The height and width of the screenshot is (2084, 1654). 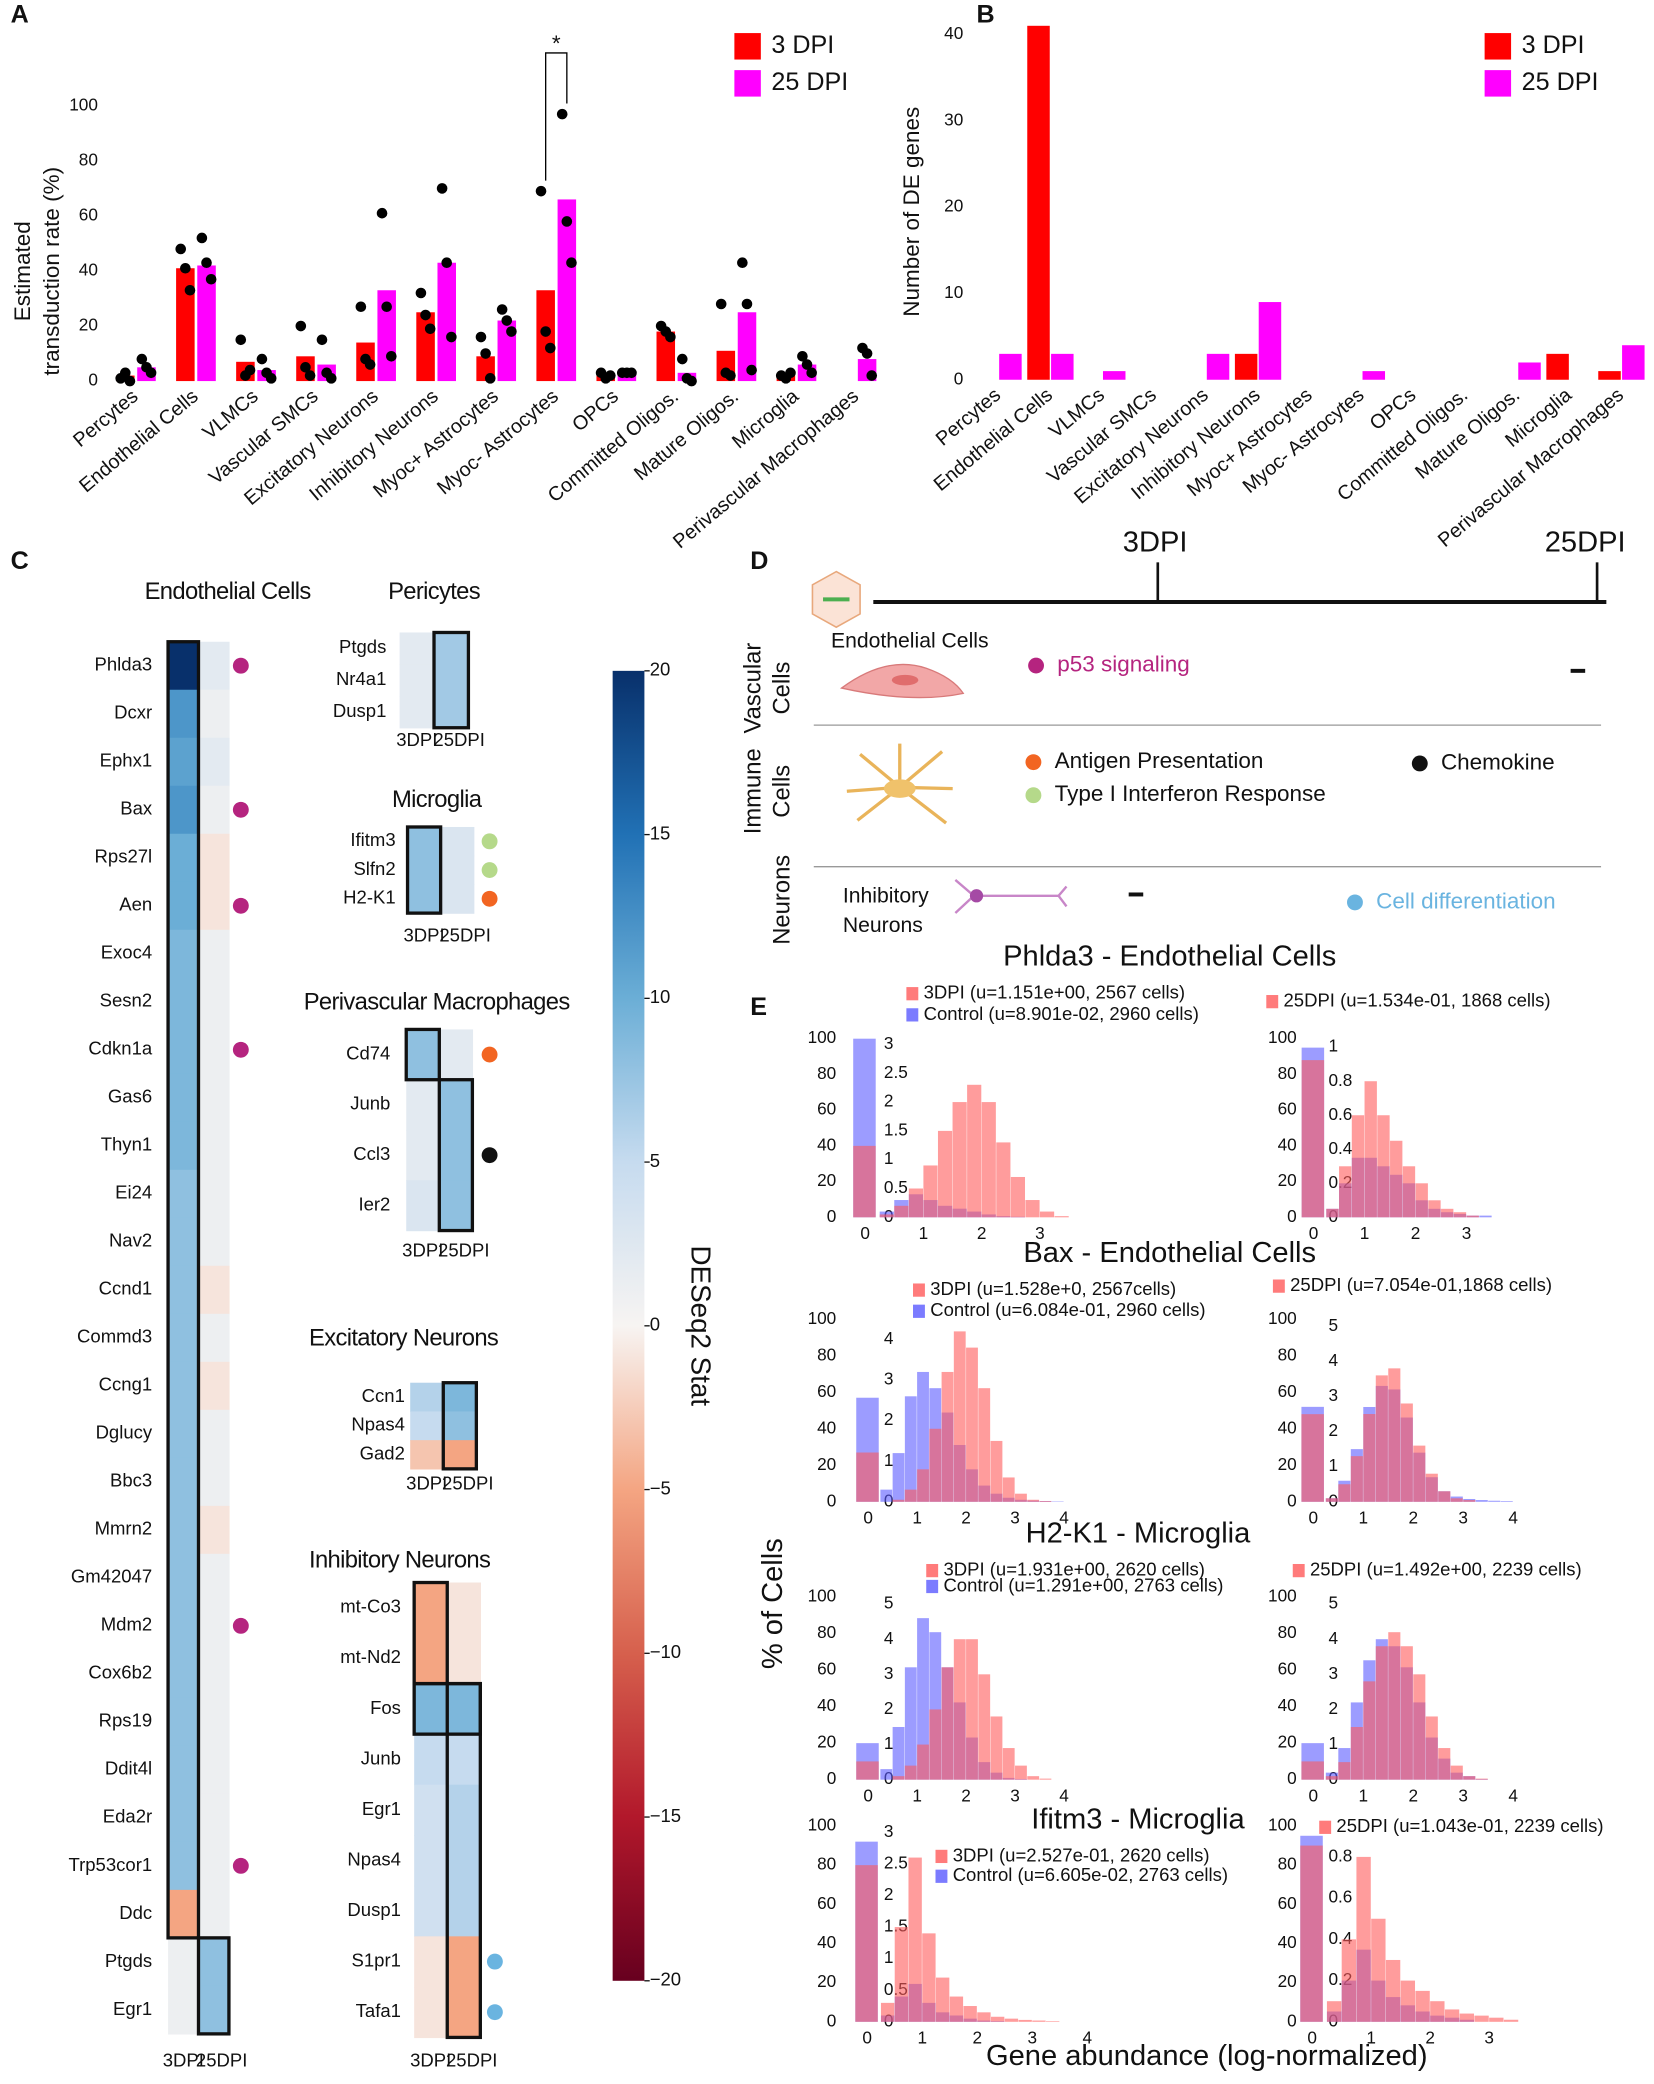 What do you see at coordinates (1463, 1795) in the screenshot?
I see `x-tick-label: 3` at bounding box center [1463, 1795].